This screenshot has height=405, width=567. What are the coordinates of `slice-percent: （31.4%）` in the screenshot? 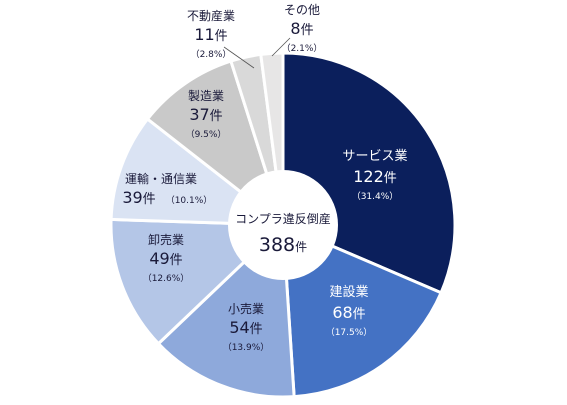 It's located at (375, 196).